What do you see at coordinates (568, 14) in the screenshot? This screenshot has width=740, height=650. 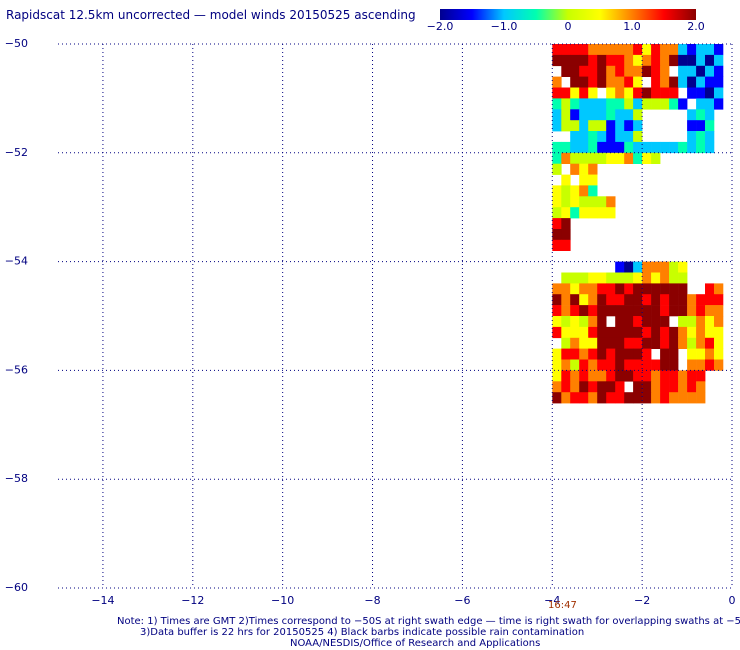 I see `colorbar` at bounding box center [568, 14].